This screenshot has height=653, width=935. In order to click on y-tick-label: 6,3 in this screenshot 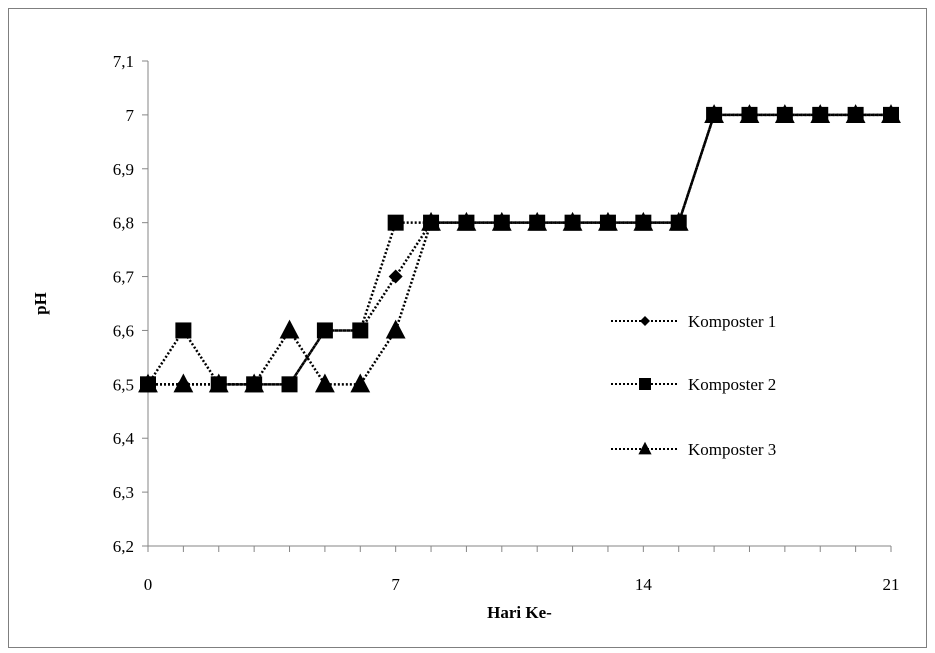, I will do `click(123, 492)`.